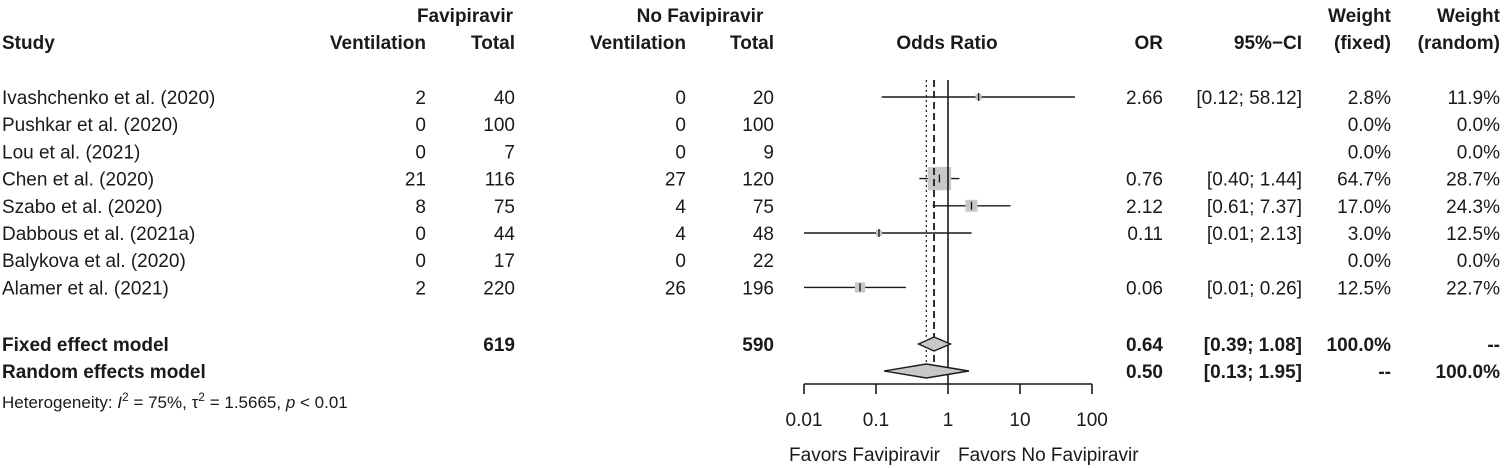  I want to click on x-tick-label: 0.01, so click(804, 420).